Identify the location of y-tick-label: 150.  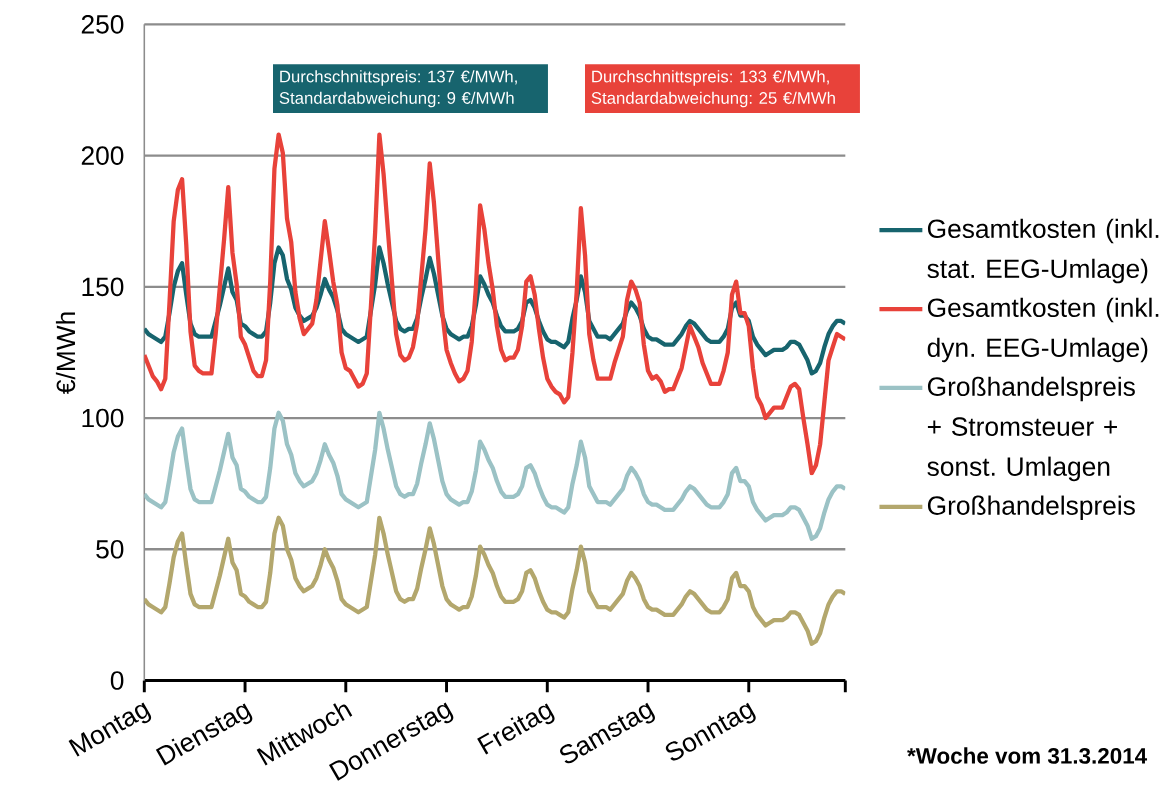
(103, 287).